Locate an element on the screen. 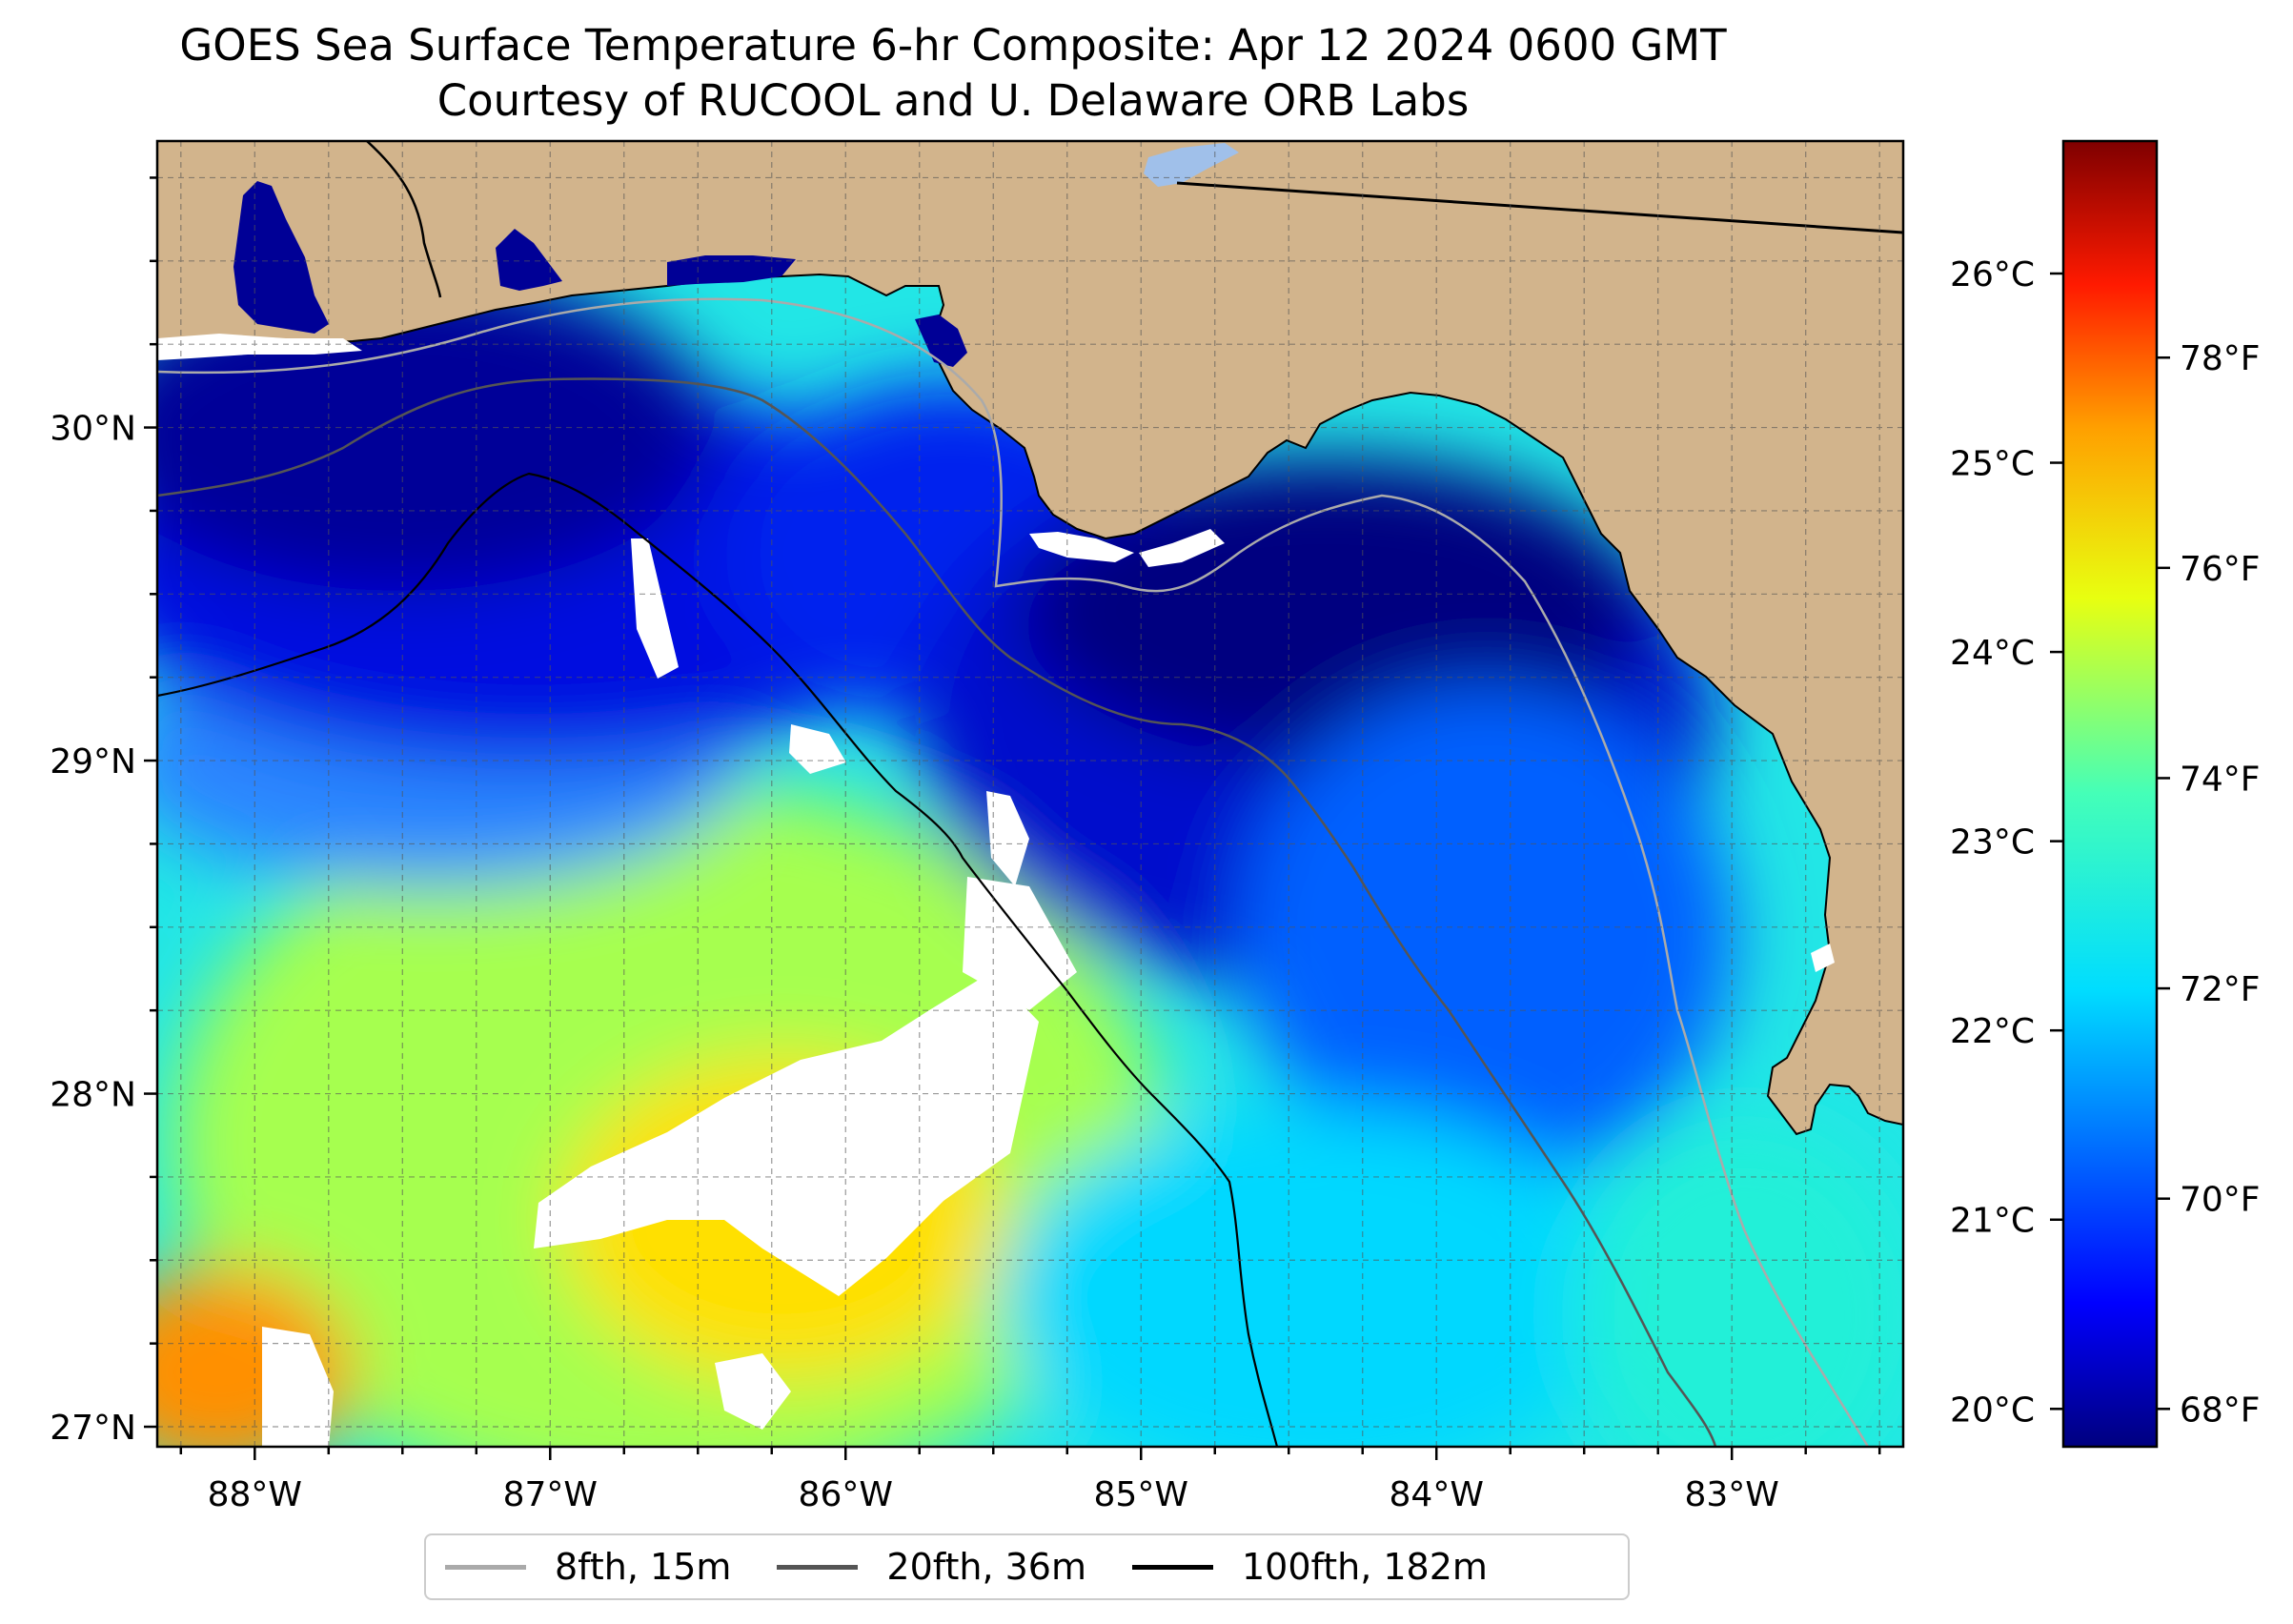 Image resolution: width=2293 pixels, height=1624 pixels. legend-line-20fth is located at coordinates (818, 1567).